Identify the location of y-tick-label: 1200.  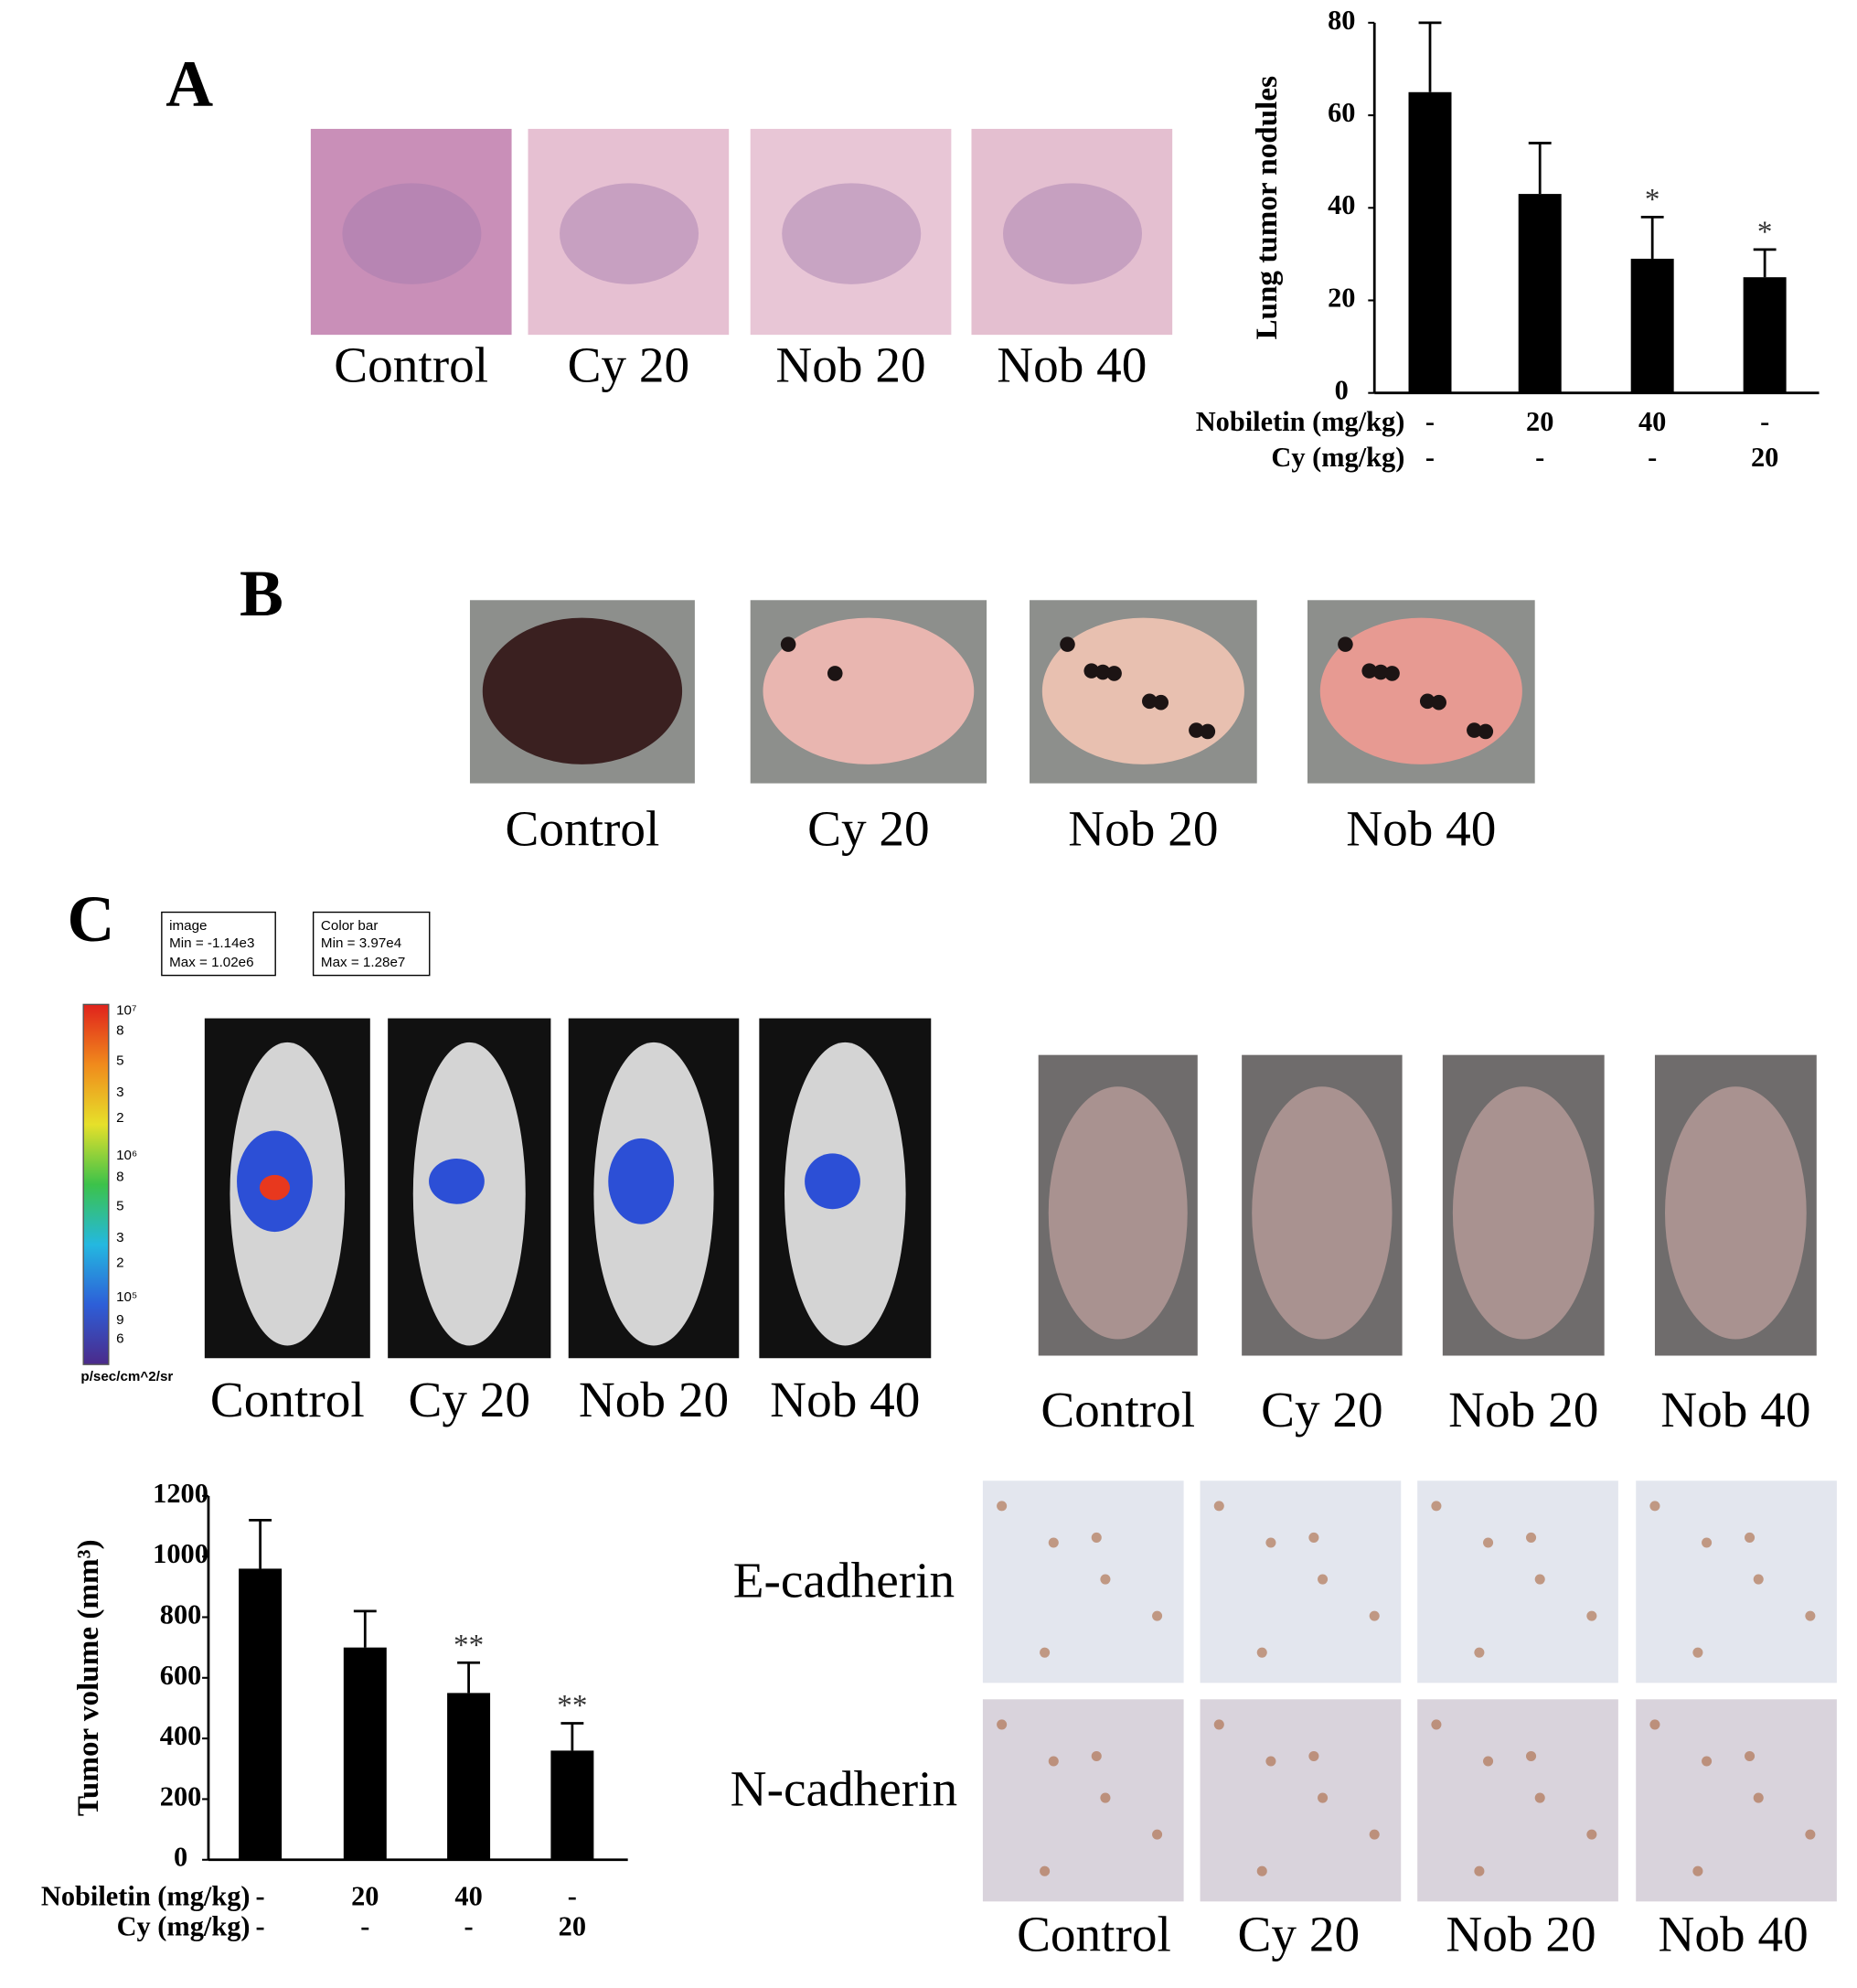
(180, 1493).